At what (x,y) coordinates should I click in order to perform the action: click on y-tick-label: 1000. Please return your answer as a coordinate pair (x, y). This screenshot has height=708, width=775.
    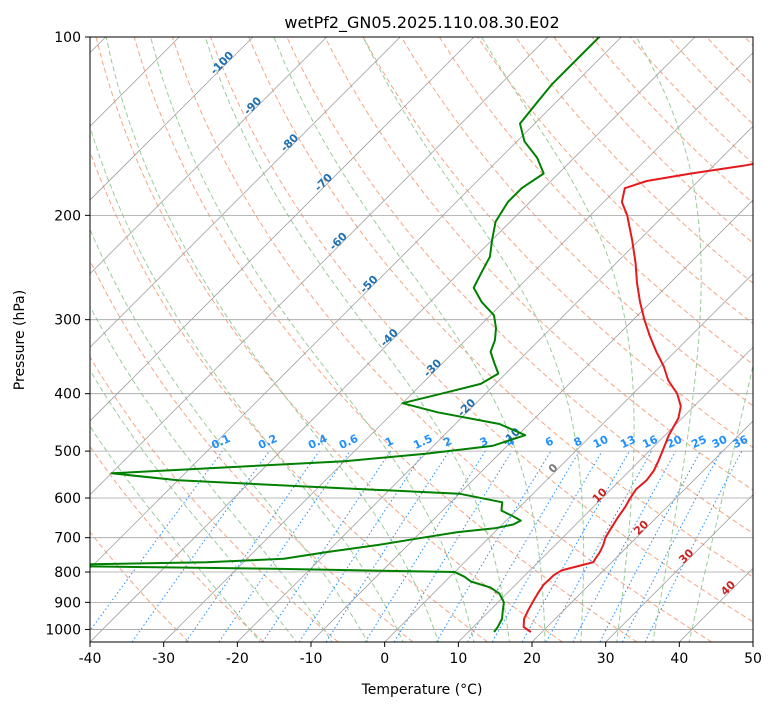
    Looking at the image, I should click on (63, 630).